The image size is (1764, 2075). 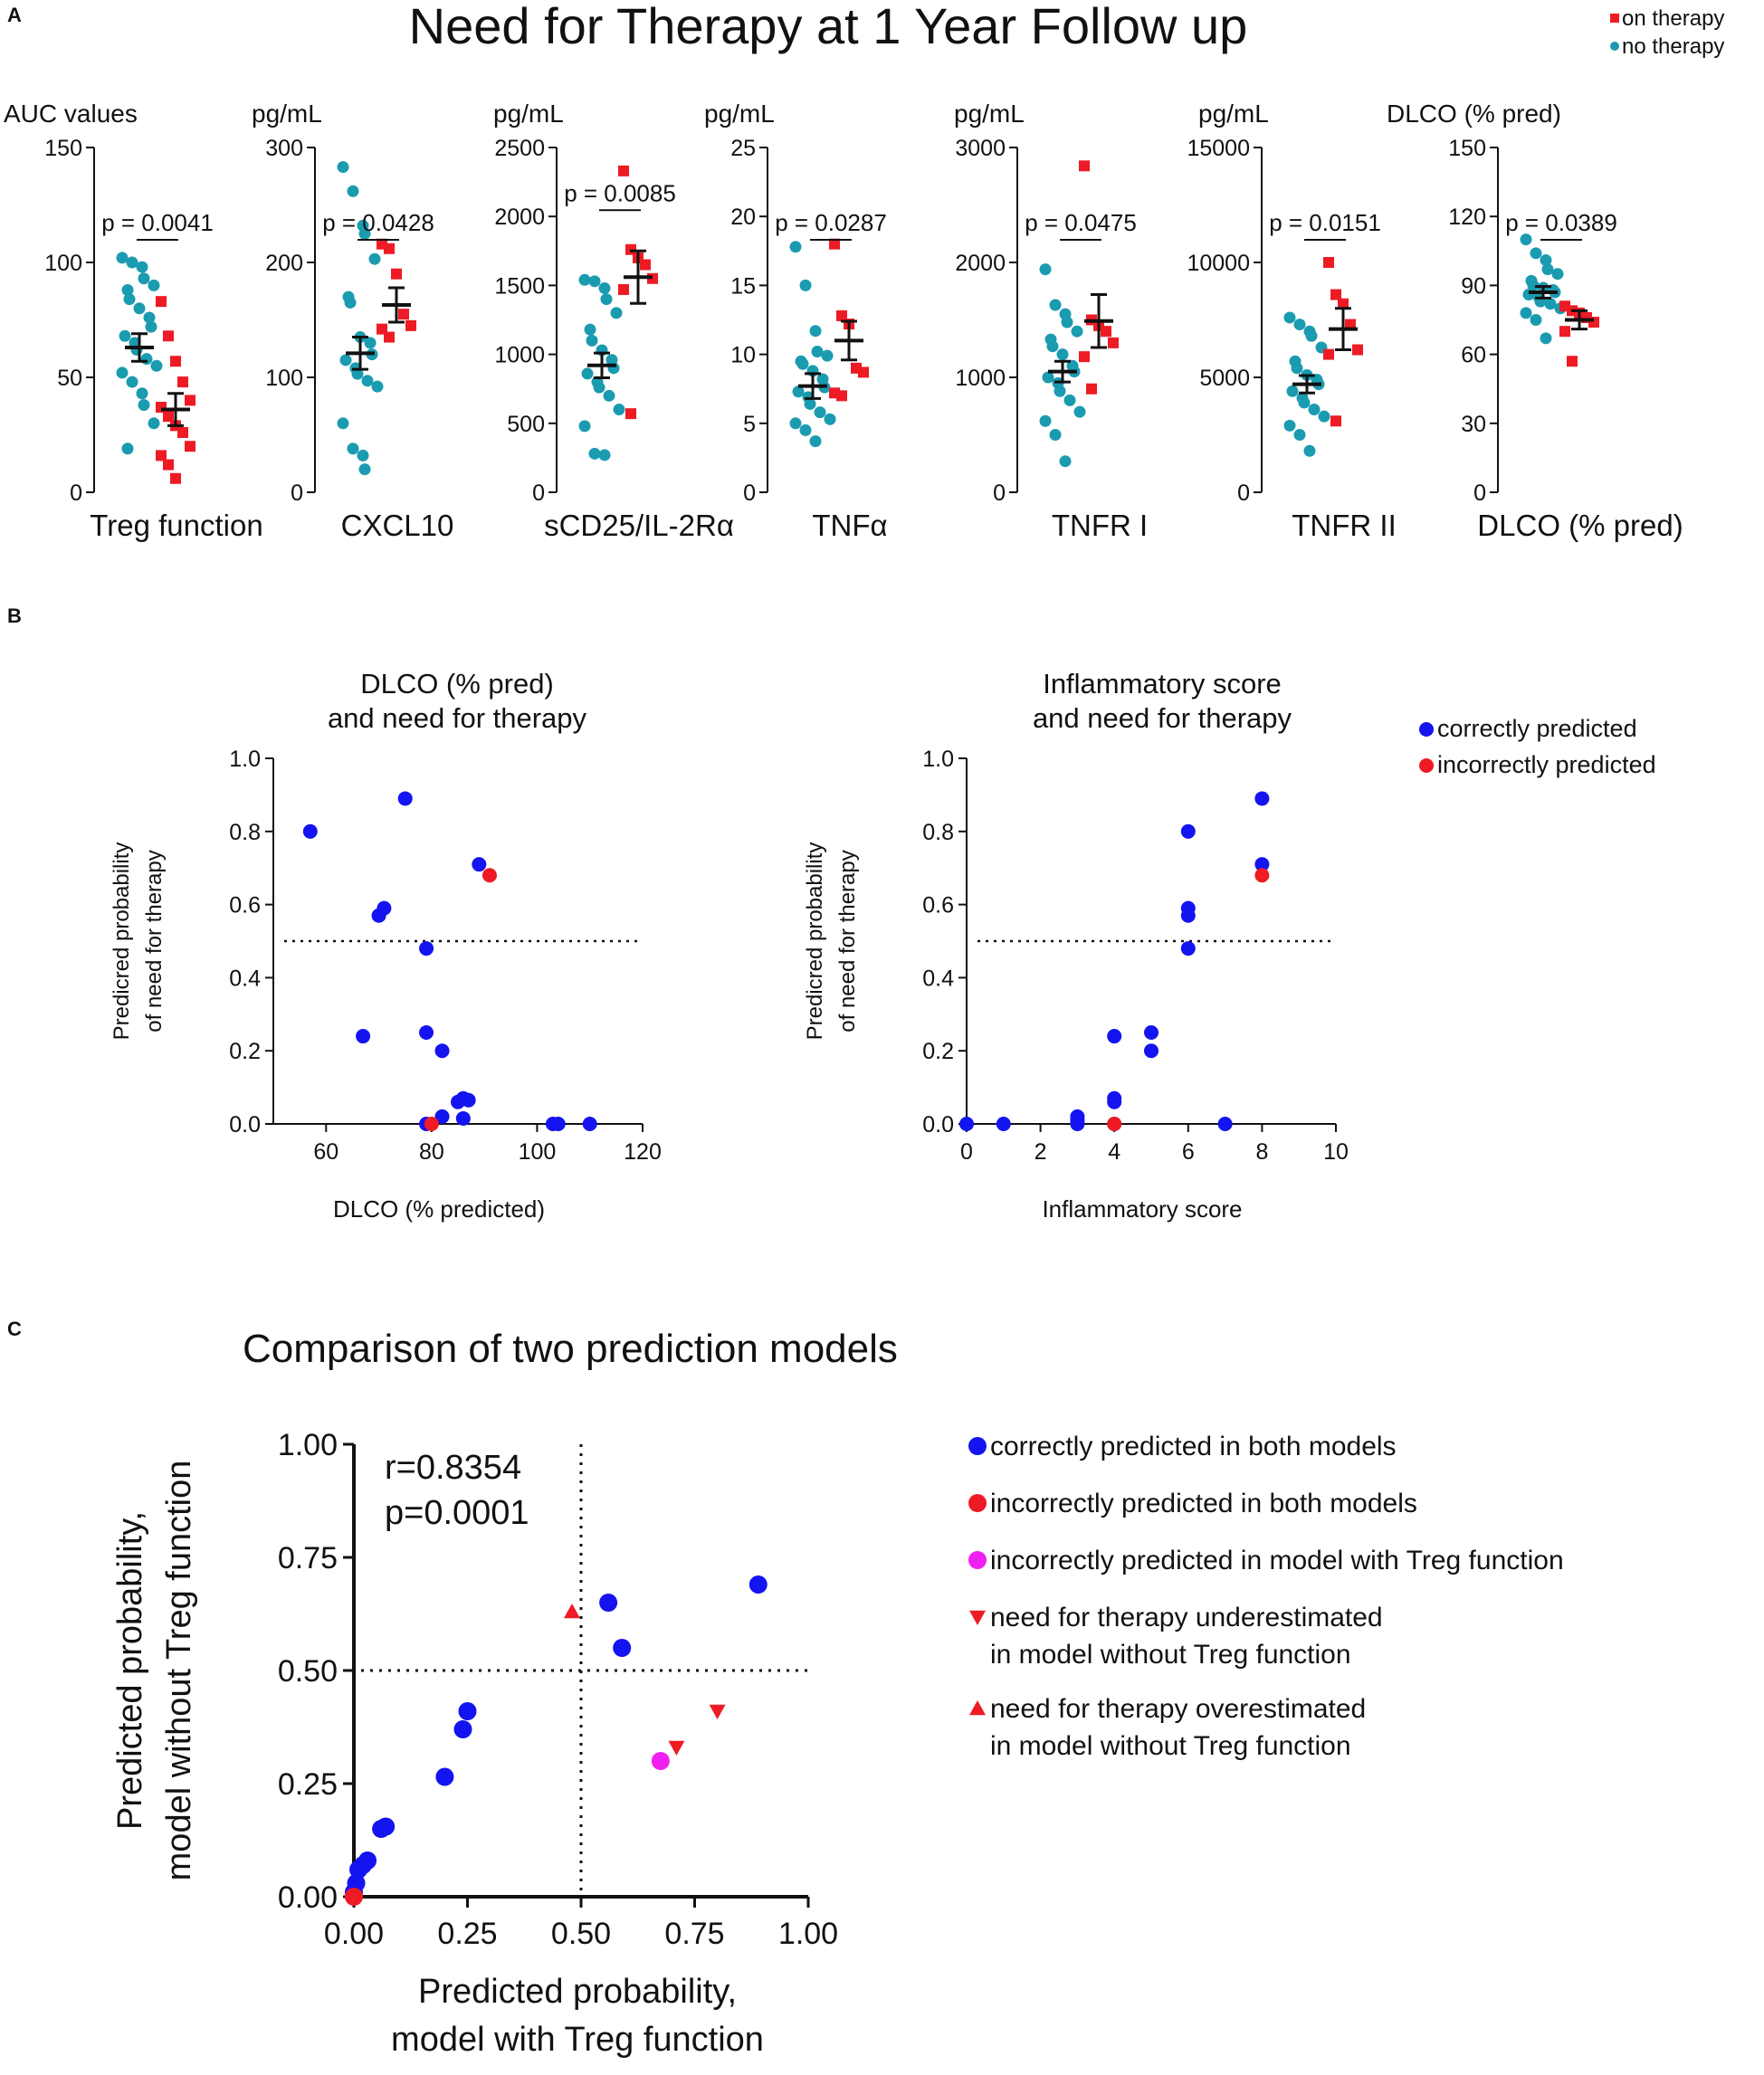 I want to click on p-value-label: p = 0.0085, so click(x=620, y=192).